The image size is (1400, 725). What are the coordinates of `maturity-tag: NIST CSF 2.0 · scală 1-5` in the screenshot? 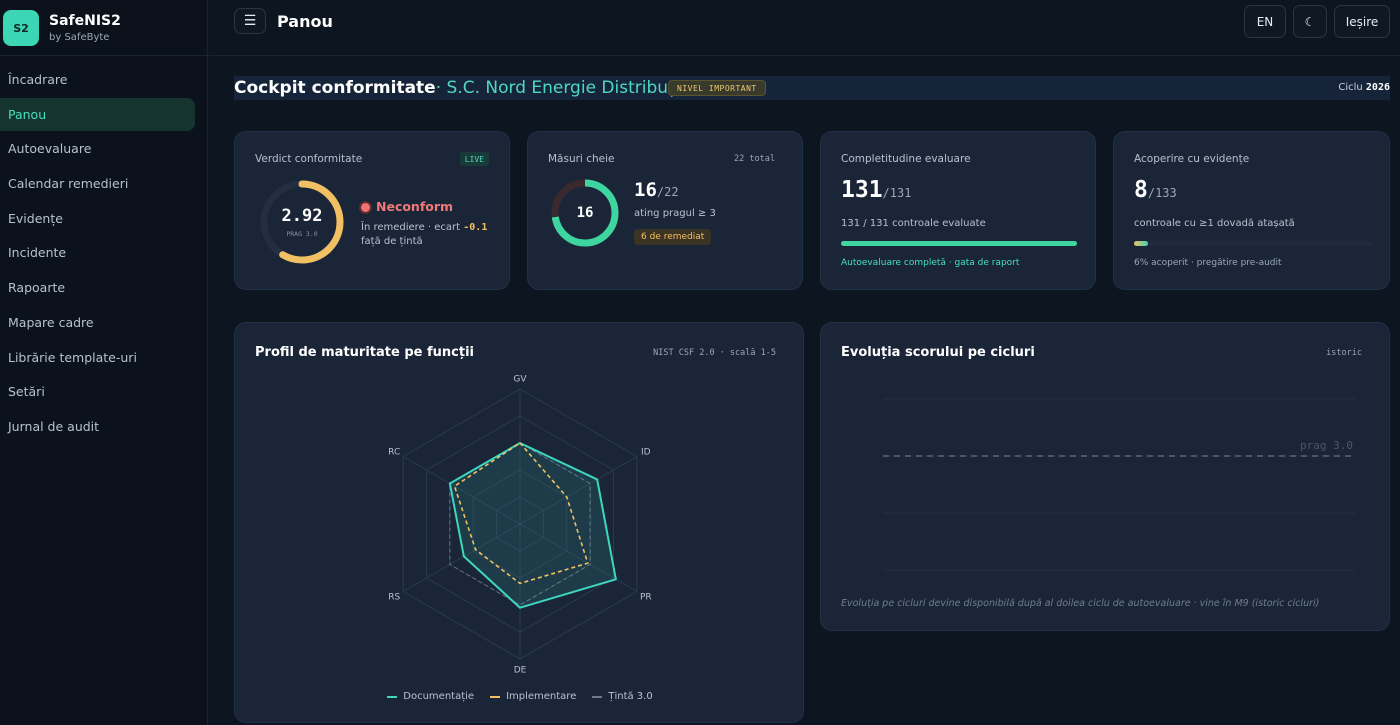 It's located at (714, 353).